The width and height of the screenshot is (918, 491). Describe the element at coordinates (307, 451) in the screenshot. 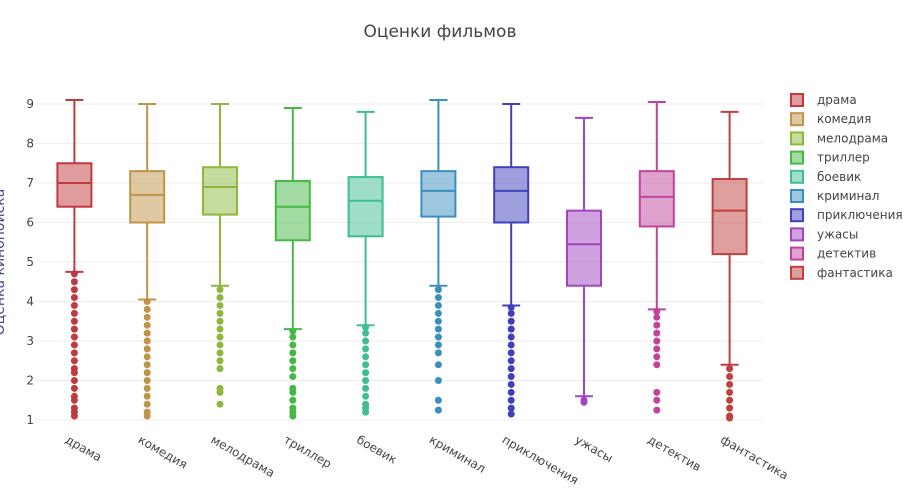

I see `x-tick-label: триллер` at that location.